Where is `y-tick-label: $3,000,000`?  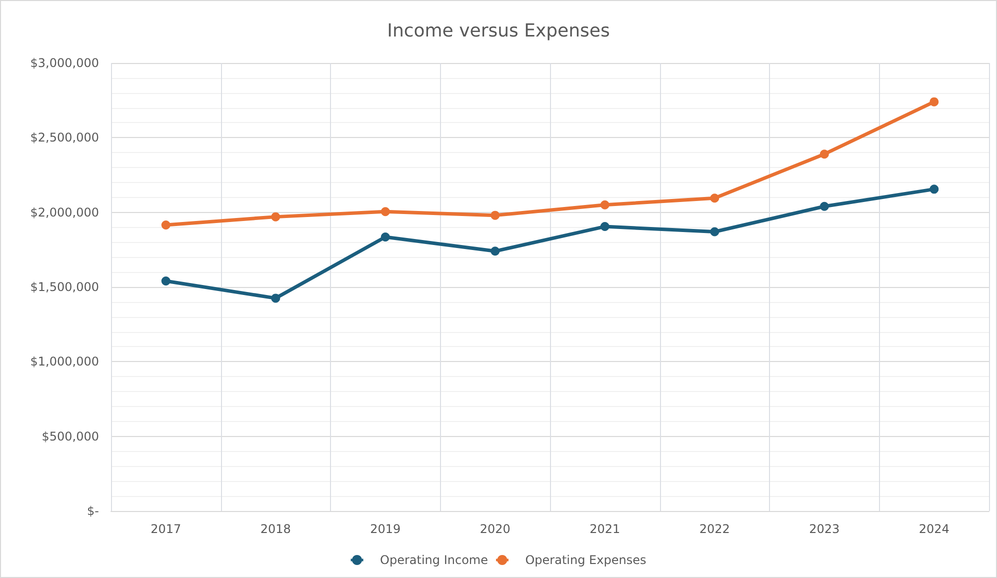 y-tick-label: $3,000,000 is located at coordinates (64, 63).